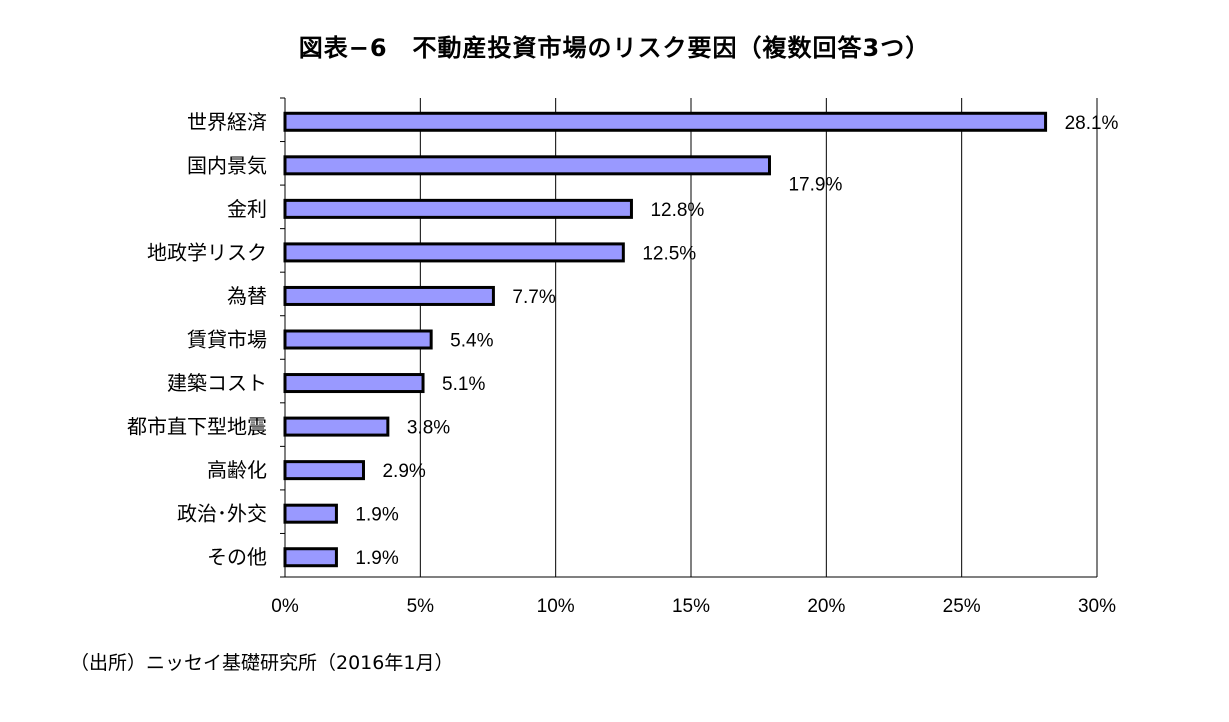  Describe the element at coordinates (677, 210) in the screenshot. I see `data-label: 12.8%` at that location.